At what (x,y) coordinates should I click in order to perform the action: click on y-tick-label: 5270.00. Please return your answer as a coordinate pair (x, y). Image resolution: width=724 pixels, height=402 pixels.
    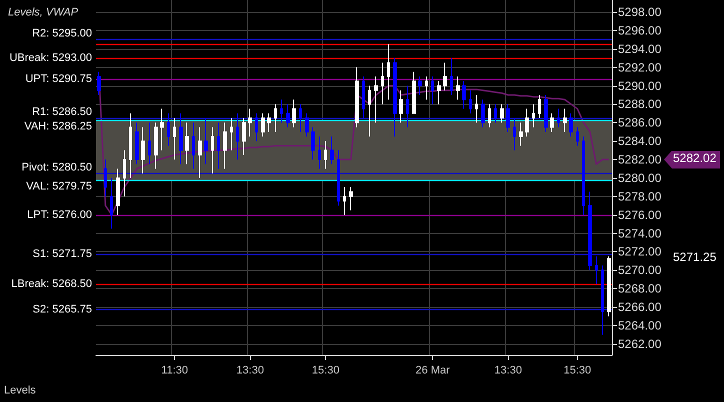
    Looking at the image, I should click on (640, 270).